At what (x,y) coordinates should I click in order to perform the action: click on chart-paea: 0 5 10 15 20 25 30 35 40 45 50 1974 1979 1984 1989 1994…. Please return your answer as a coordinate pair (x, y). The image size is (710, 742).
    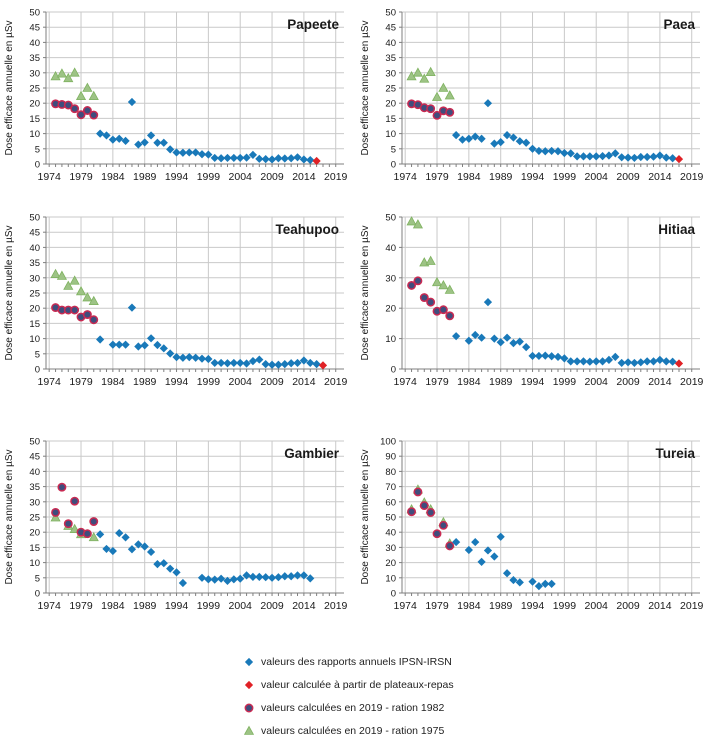
    Looking at the image, I should click on (532, 98).